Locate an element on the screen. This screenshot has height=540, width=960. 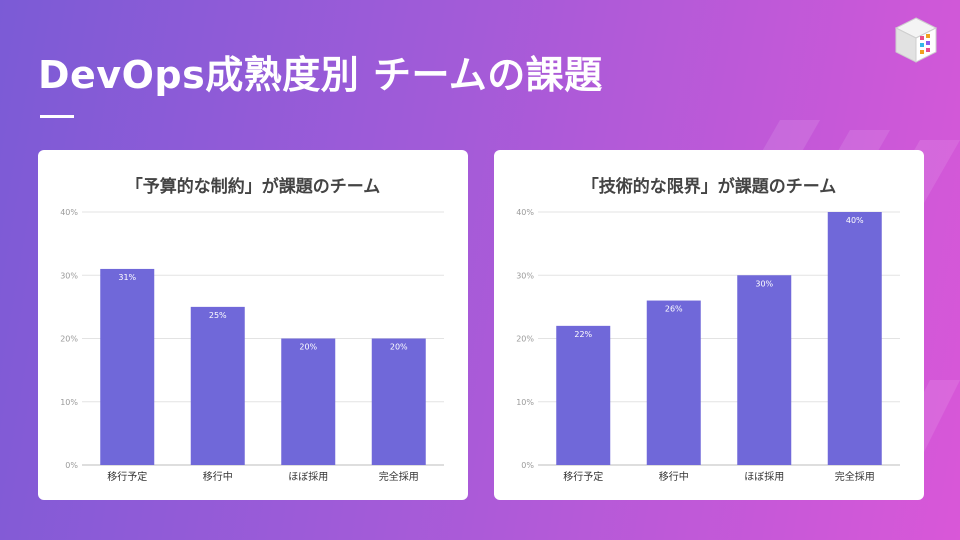
bar-value-label: 40% is located at coordinates (855, 220).